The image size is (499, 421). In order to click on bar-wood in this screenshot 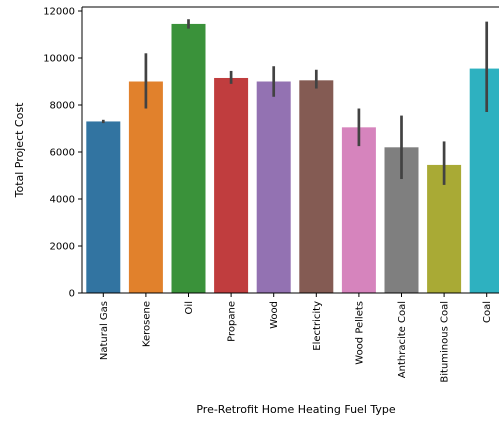, I will do `click(273, 187)`.